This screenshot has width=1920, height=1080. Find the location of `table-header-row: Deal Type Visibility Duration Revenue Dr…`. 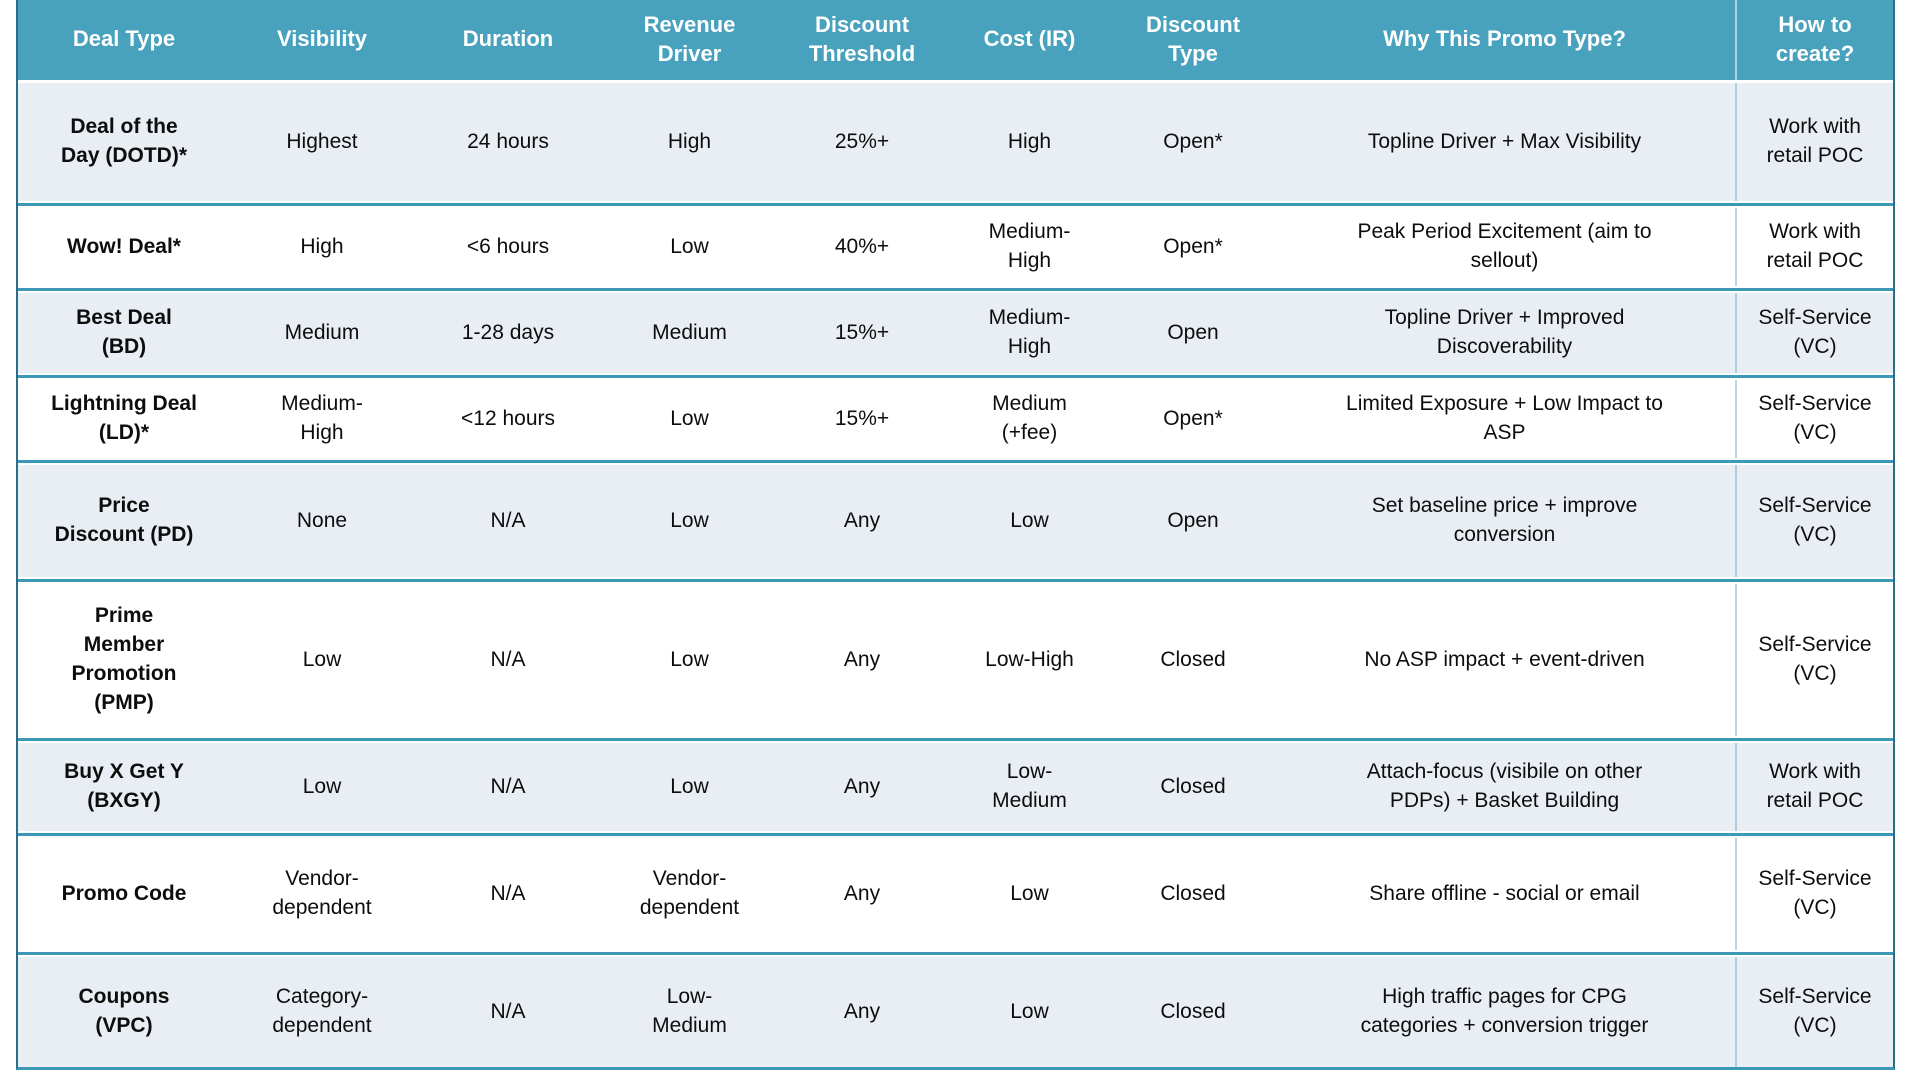

table-header-row: Deal Type Visibility Duration Revenue Dr… is located at coordinates (955, 40).